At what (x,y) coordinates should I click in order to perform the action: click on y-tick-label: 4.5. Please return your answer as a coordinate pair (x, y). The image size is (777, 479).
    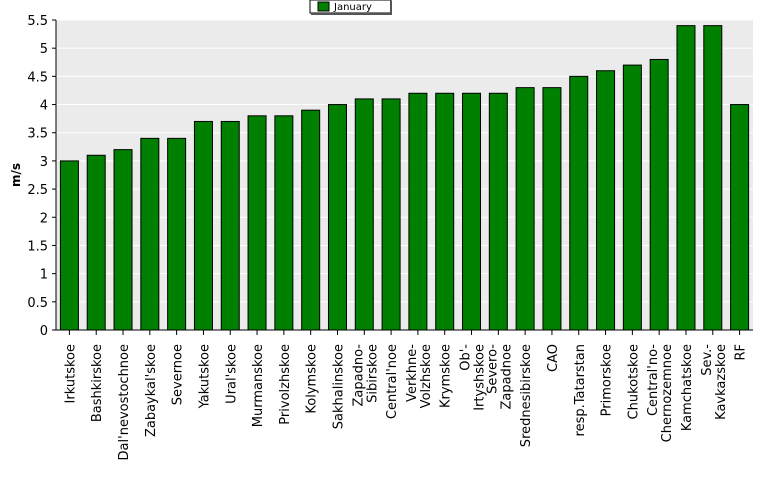
    Looking at the image, I should click on (37, 77).